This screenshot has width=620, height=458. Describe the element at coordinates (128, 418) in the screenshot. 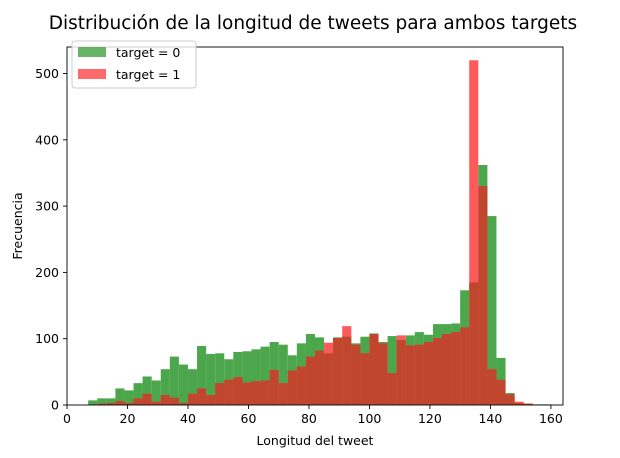

I see `x-tick-label: 20` at that location.